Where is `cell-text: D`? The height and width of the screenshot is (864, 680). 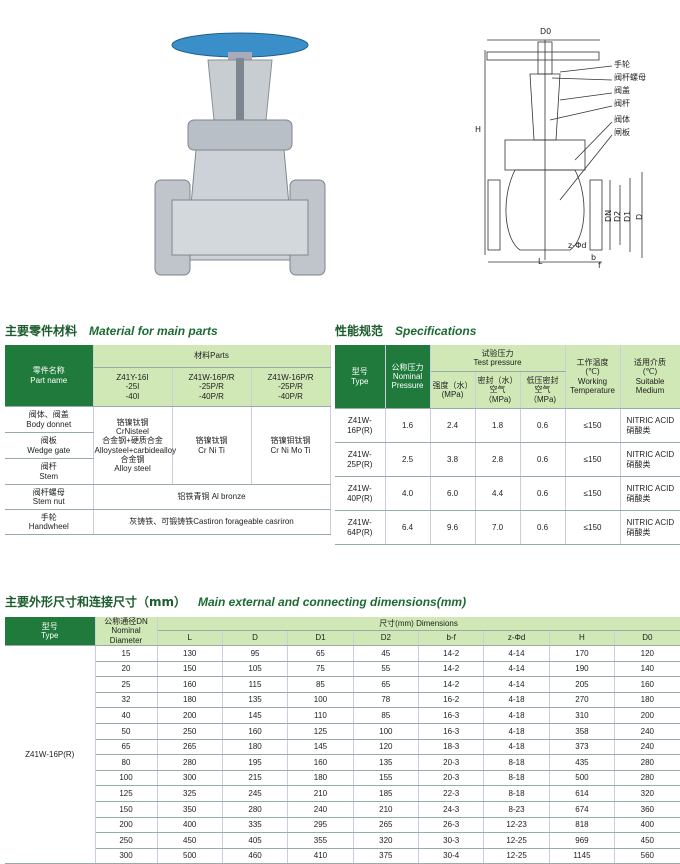 cell-text: D is located at coordinates (255, 638).